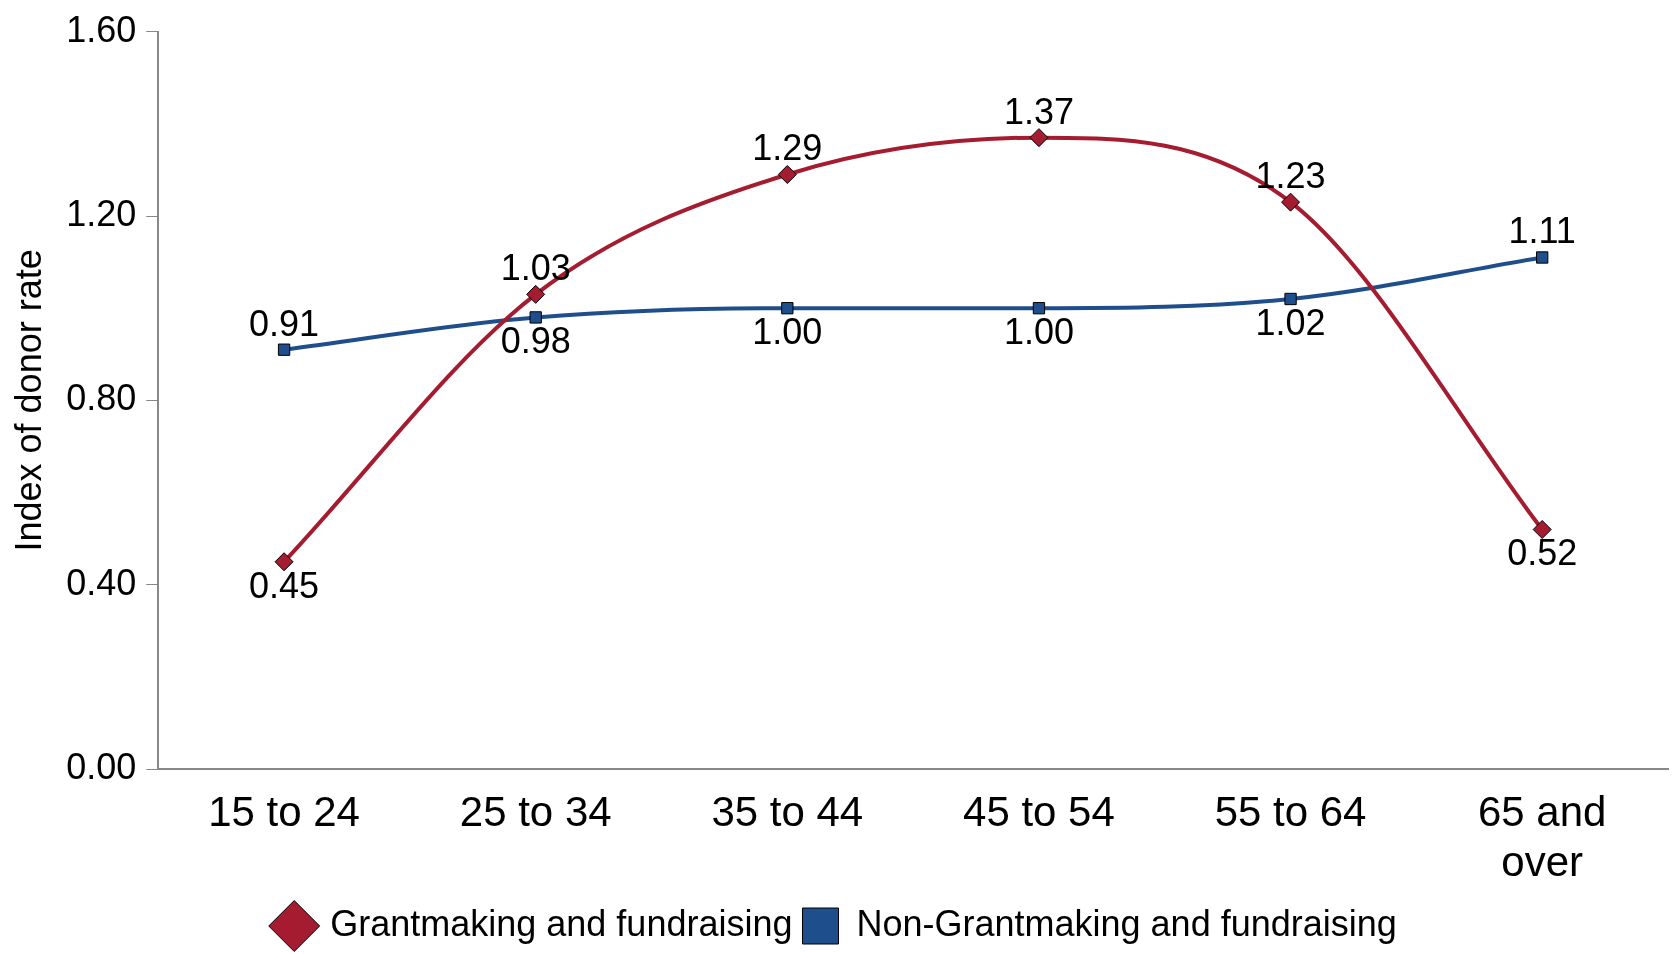  I want to click on x-tick-label: 45 to 54, so click(1039, 811).